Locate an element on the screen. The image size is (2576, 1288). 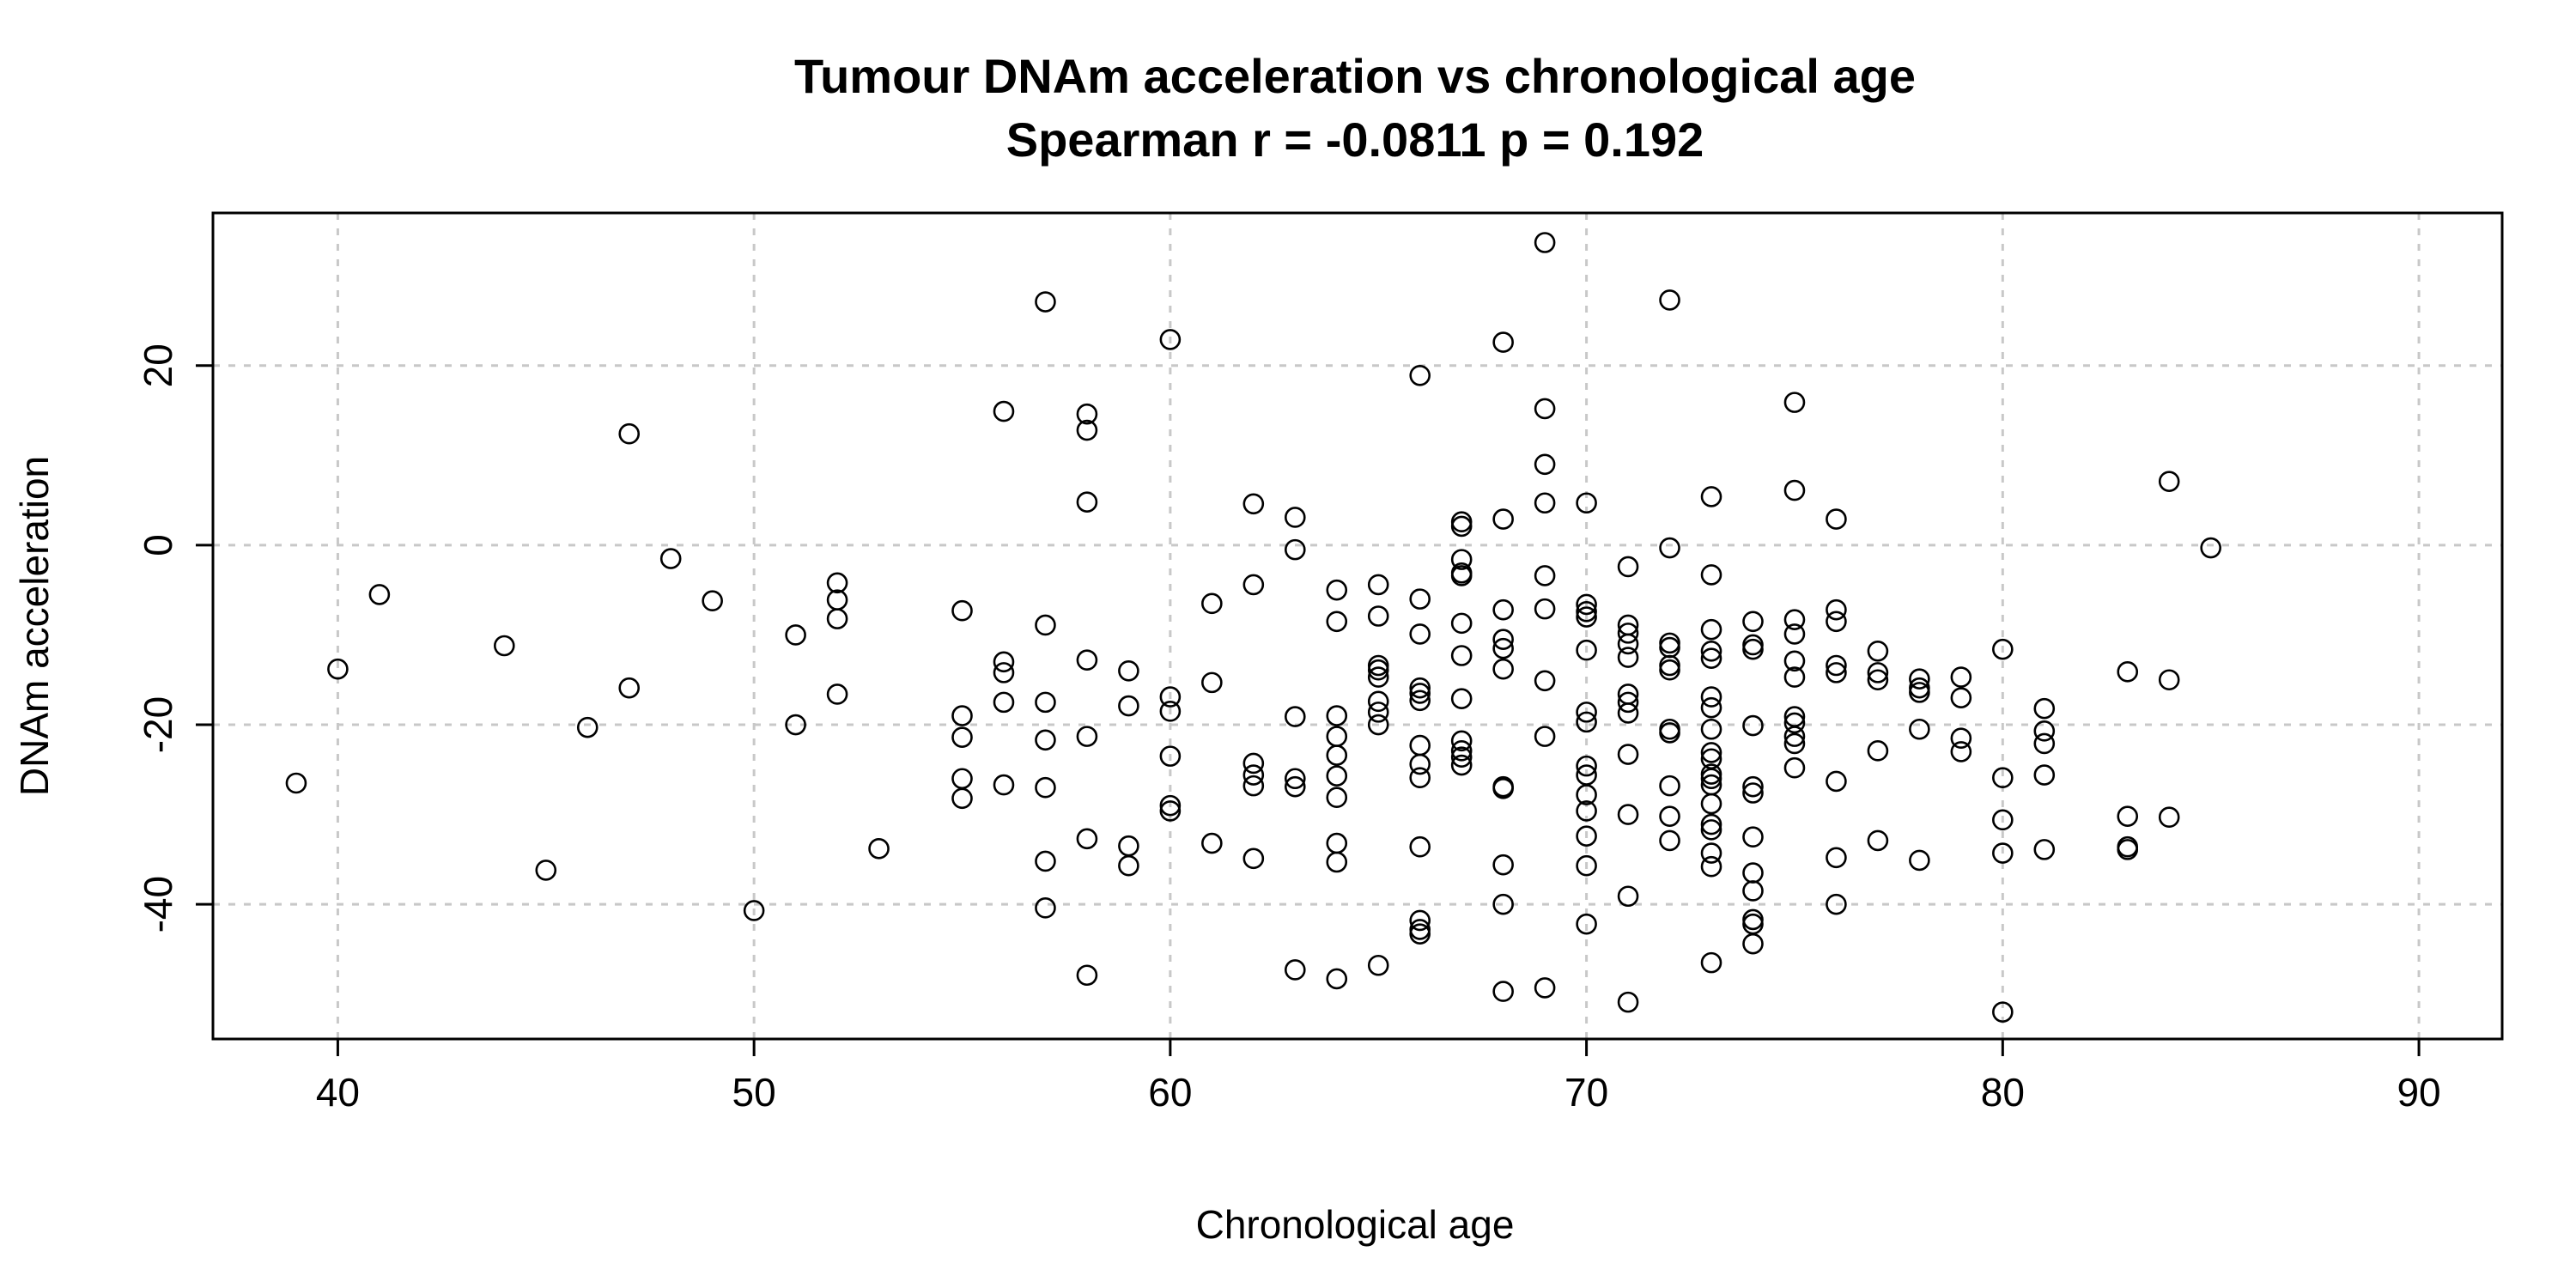
y-tick-label: 20 is located at coordinates (158, 365).